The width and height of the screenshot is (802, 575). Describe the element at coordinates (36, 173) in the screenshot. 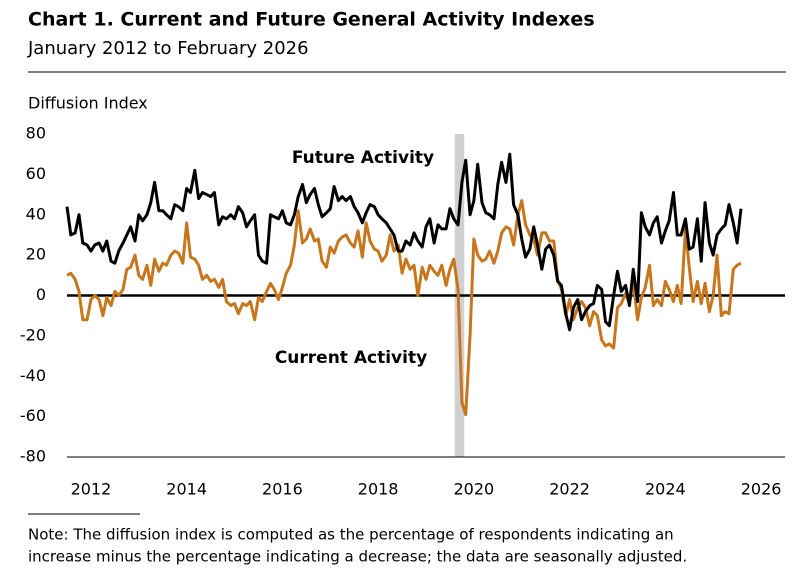

I see `y-tick-label: 60` at that location.